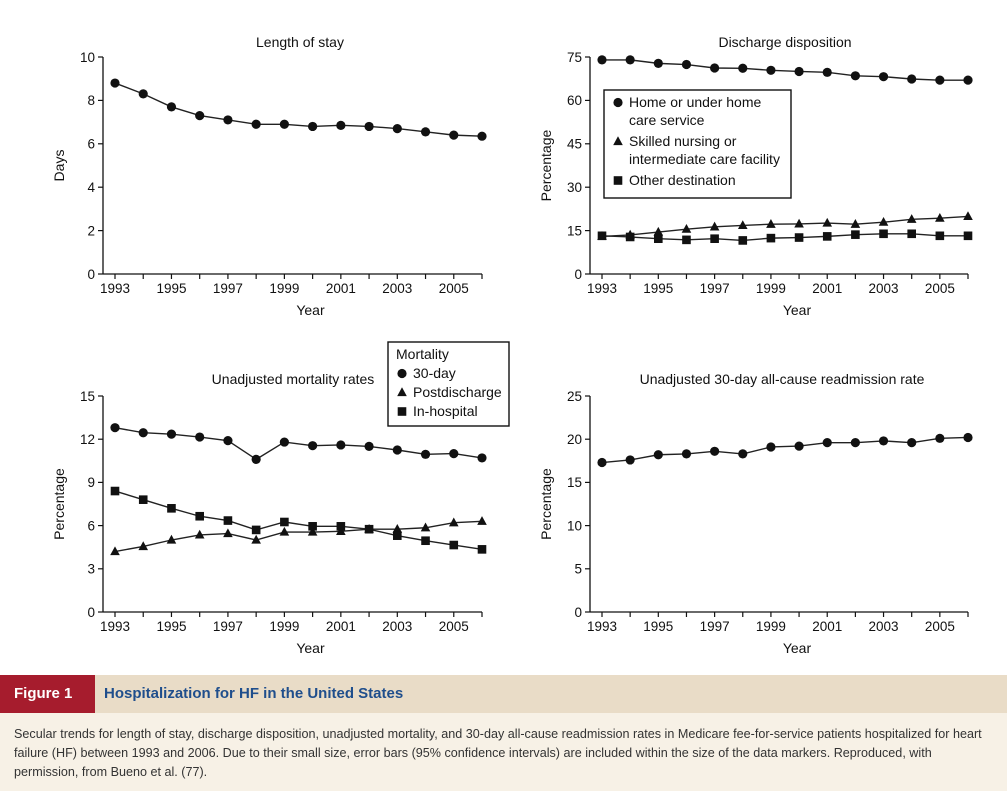 This screenshot has width=1007, height=791. Describe the element at coordinates (284, 288) in the screenshot. I see `x-tick-label: 1999` at that location.